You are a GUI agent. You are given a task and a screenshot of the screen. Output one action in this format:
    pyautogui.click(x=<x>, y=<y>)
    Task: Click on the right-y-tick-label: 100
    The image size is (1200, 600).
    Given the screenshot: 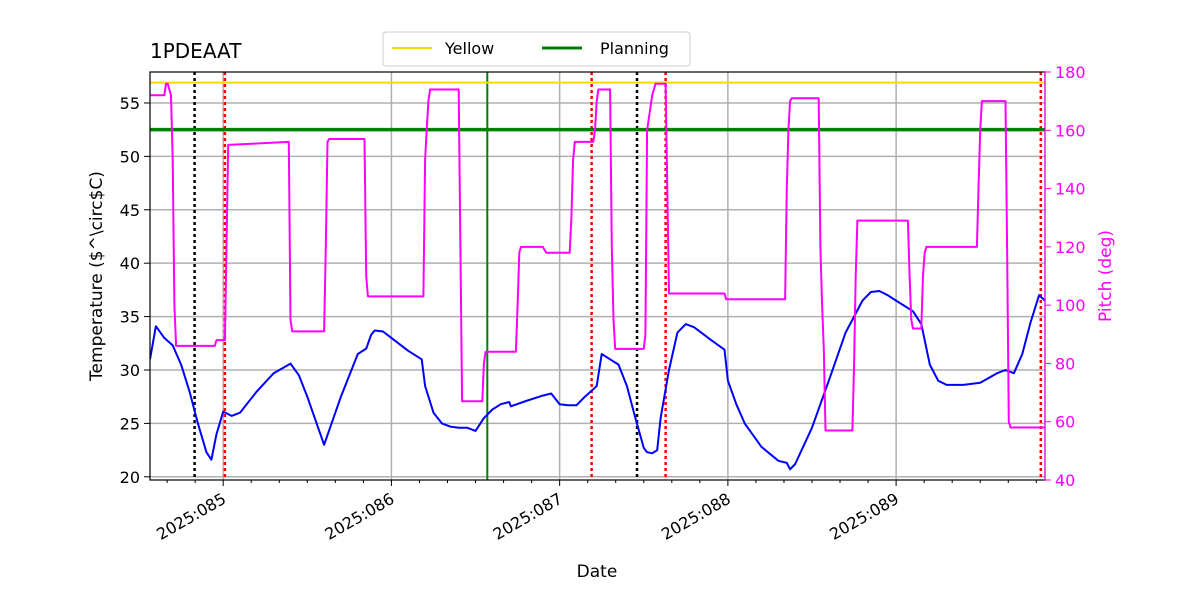 What is the action you would take?
    pyautogui.click(x=1070, y=305)
    